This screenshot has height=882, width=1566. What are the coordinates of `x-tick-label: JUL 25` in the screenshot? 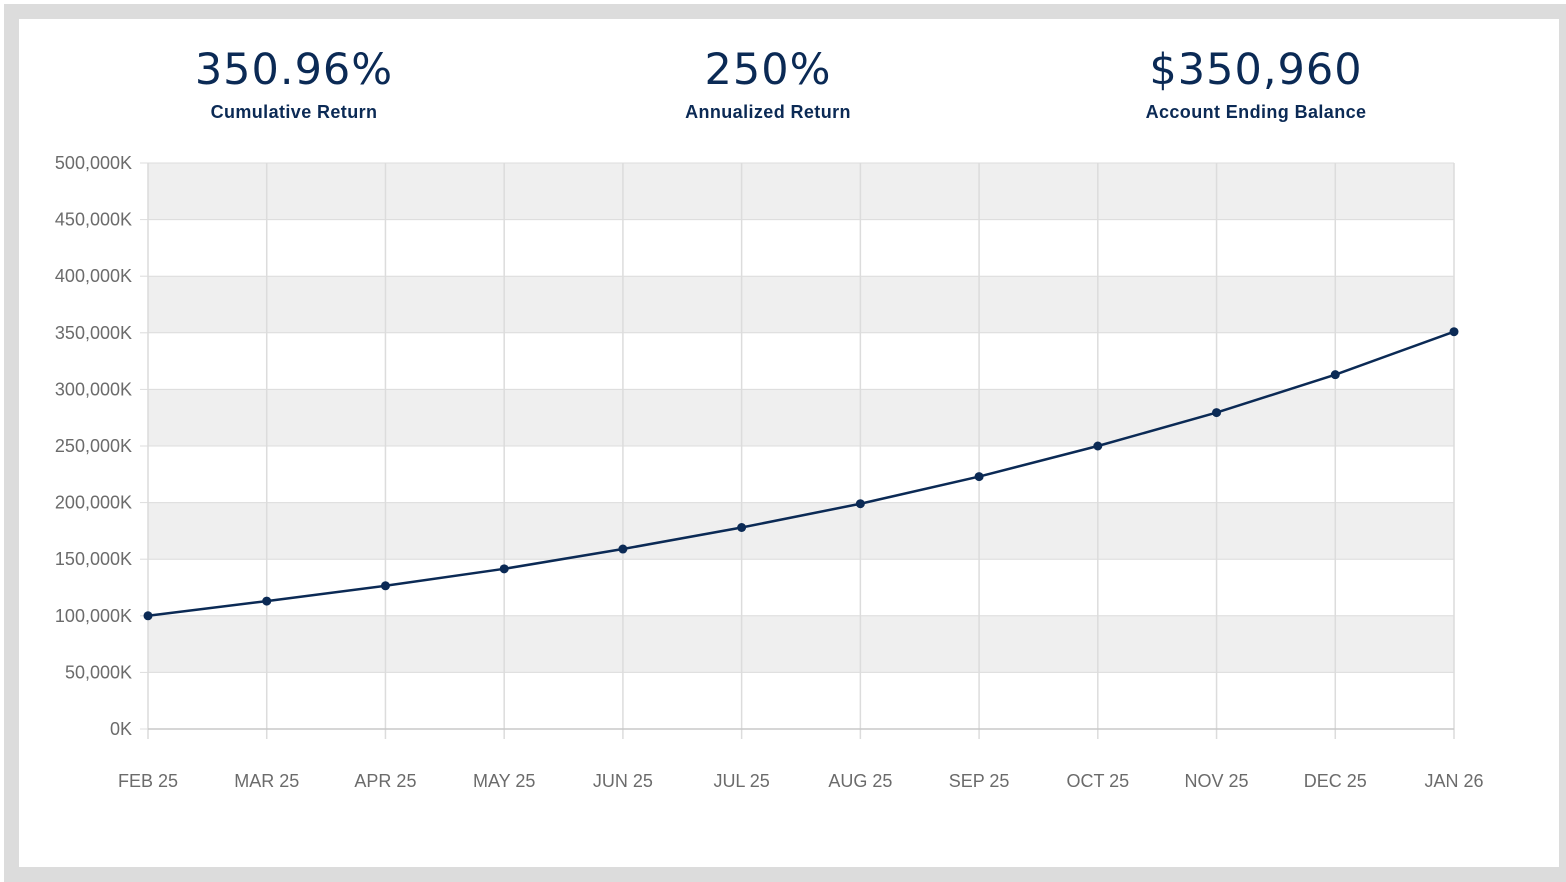 It's located at (741, 781).